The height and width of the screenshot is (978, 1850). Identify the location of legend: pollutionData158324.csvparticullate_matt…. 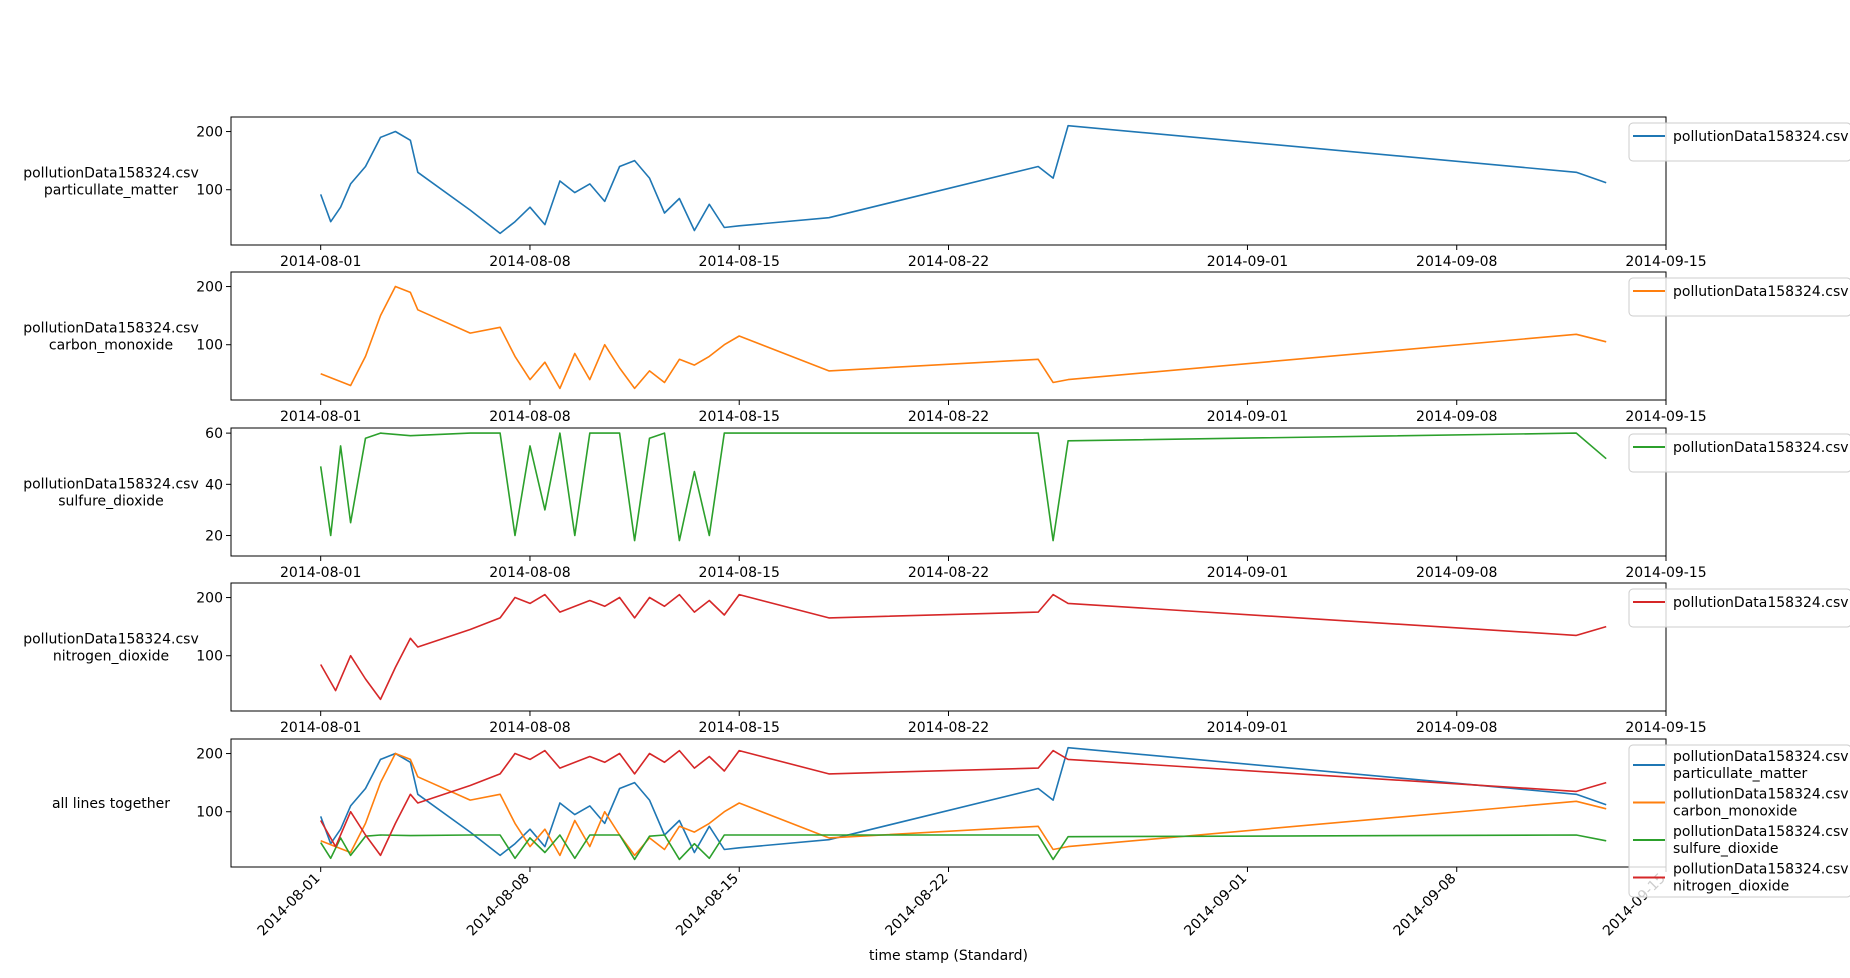
(1739, 821).